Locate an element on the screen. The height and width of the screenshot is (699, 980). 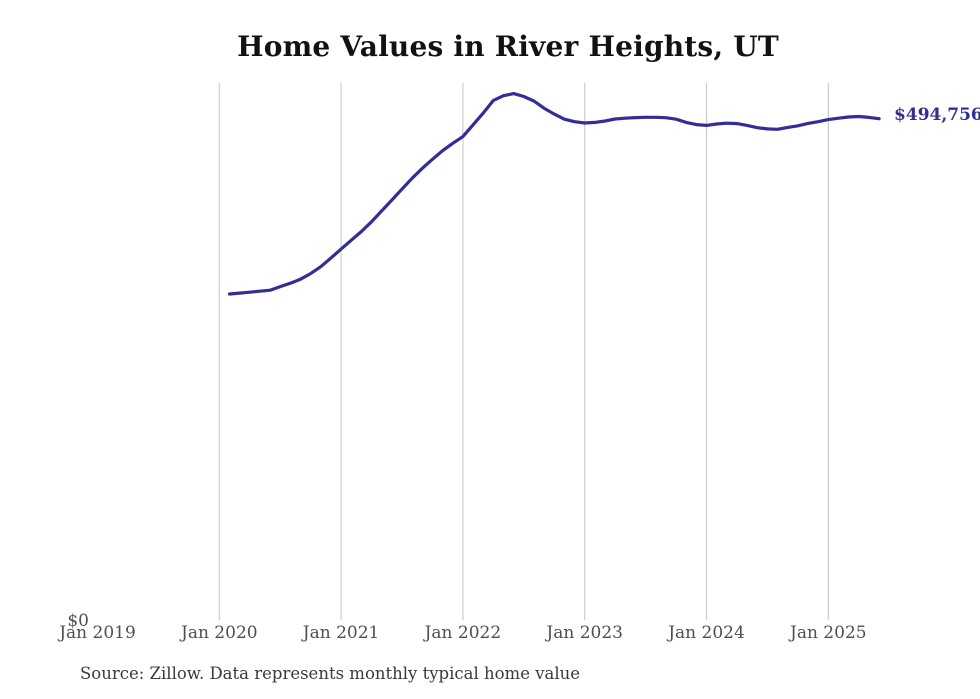
end-value-label: $494,756 is located at coordinates (937, 114).